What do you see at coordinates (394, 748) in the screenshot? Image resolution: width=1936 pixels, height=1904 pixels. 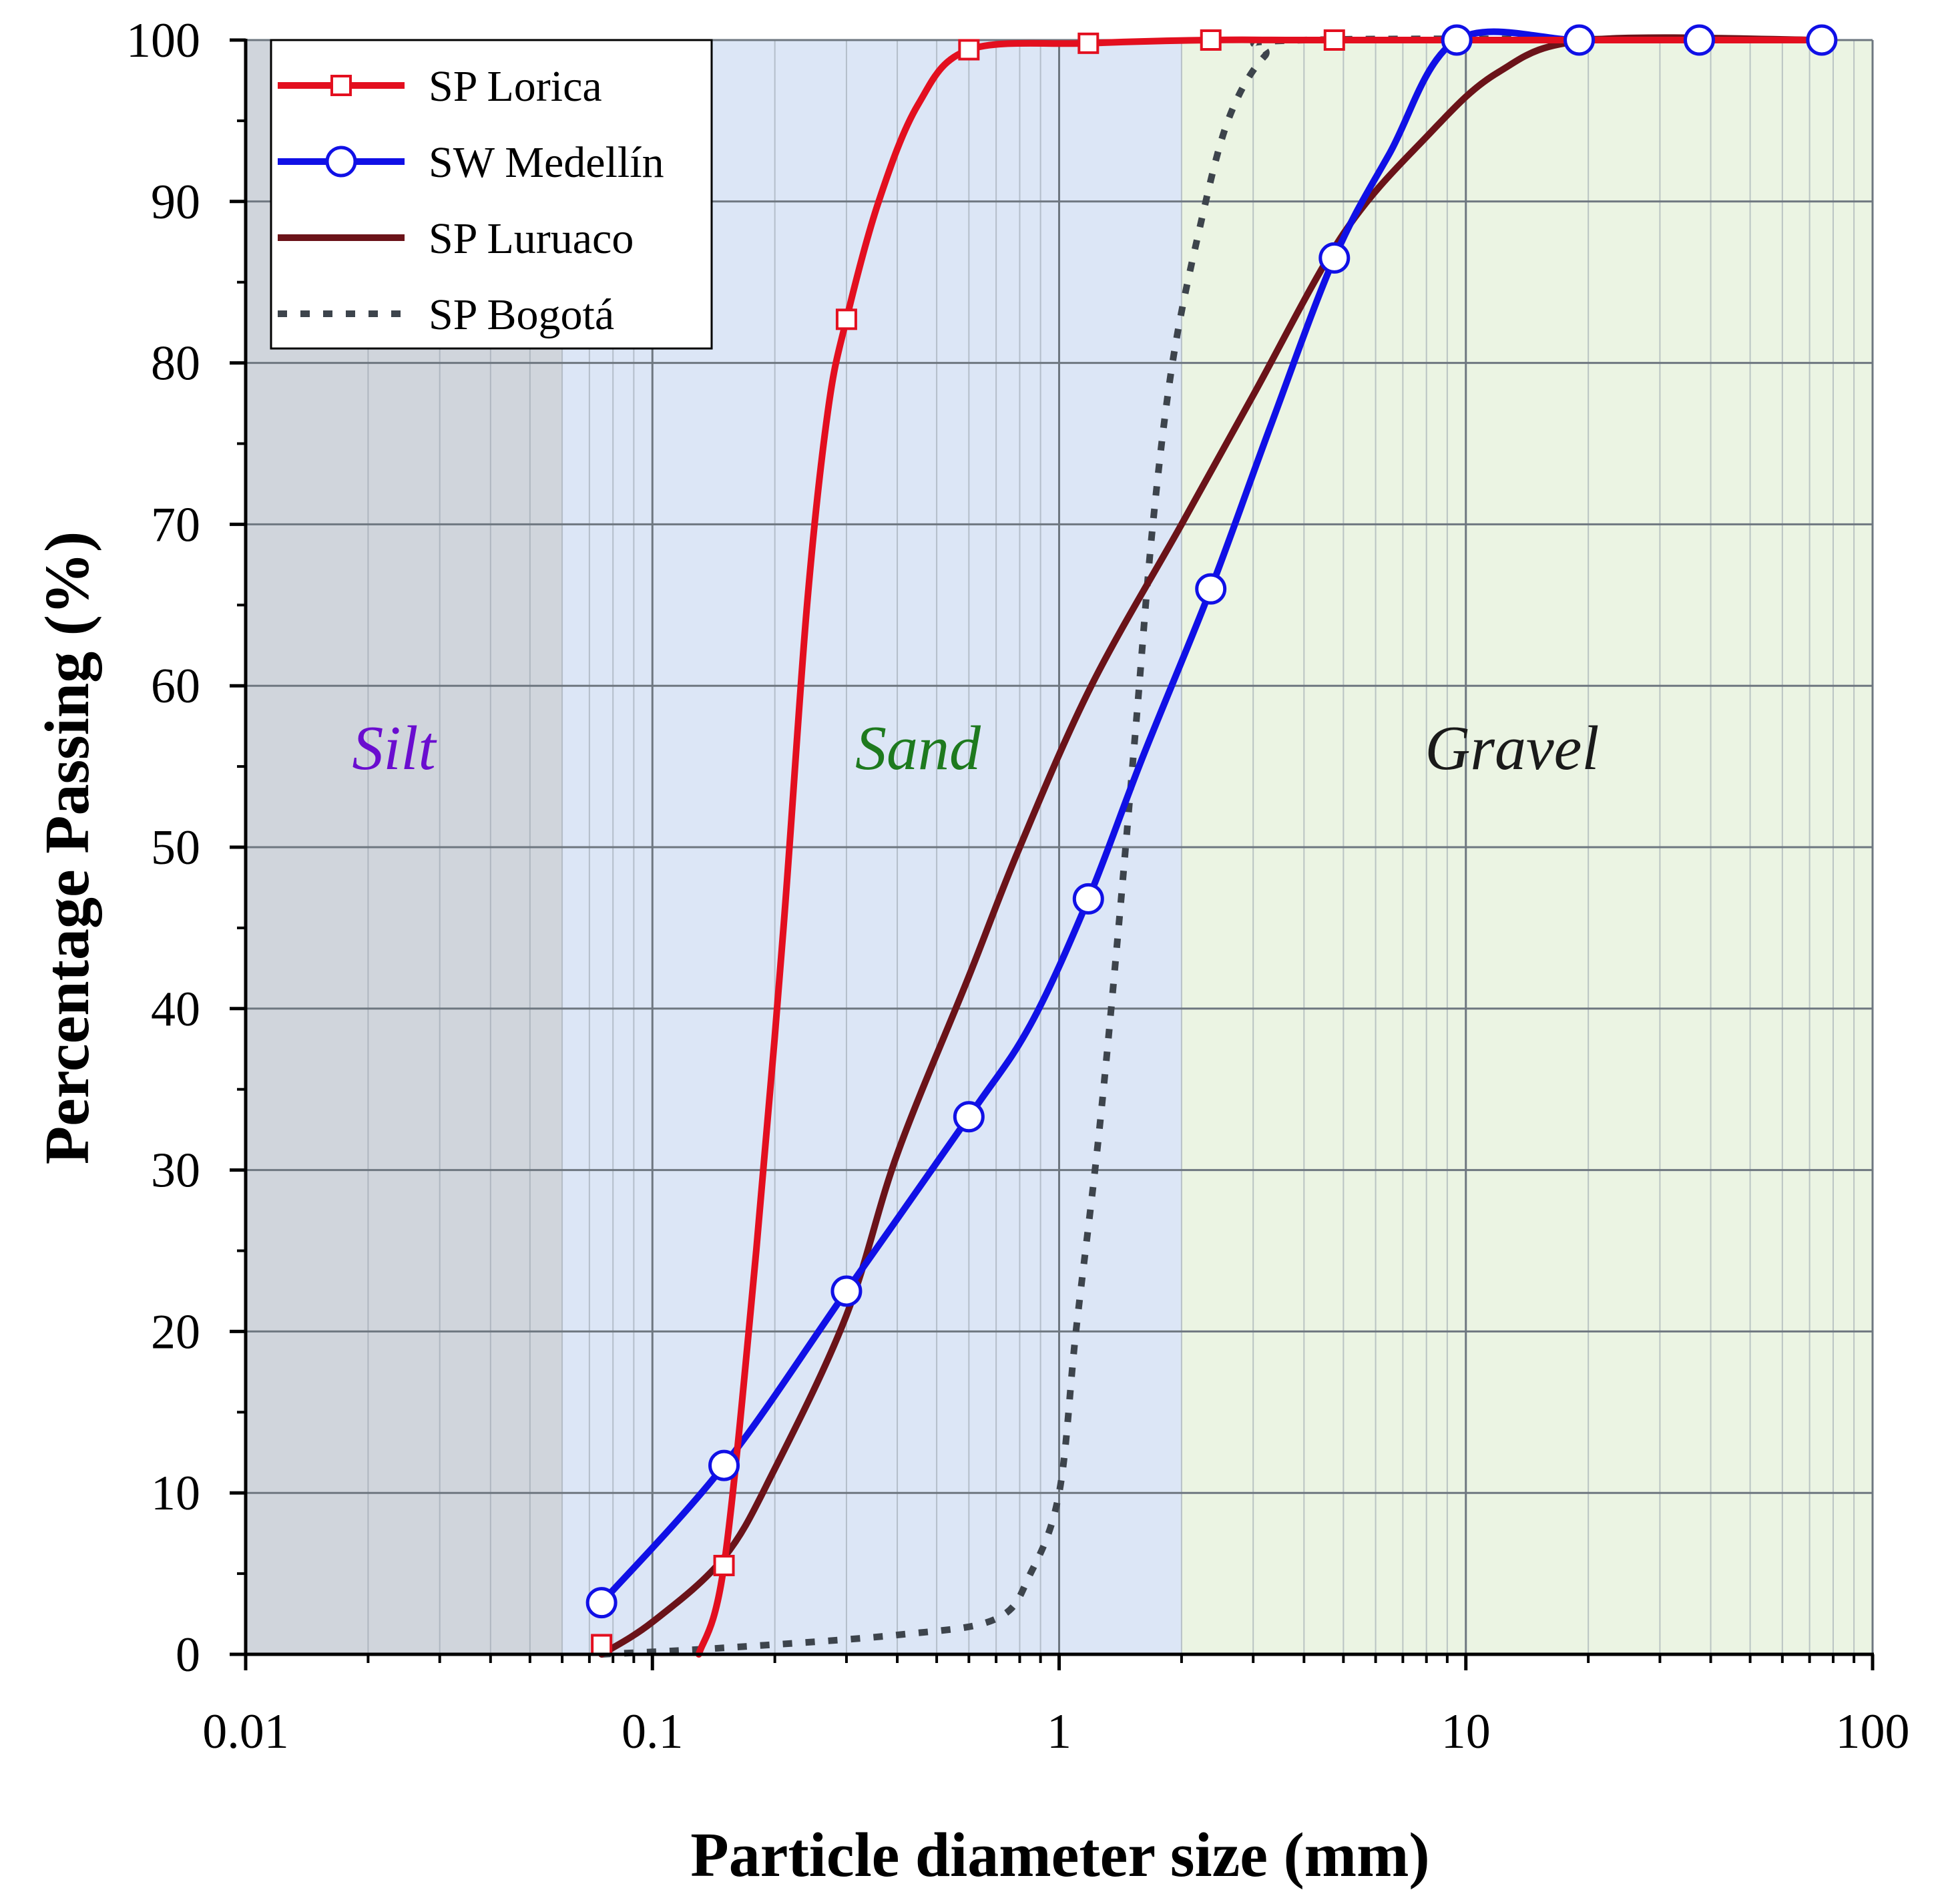 I see `region-label-silt: Silt` at bounding box center [394, 748].